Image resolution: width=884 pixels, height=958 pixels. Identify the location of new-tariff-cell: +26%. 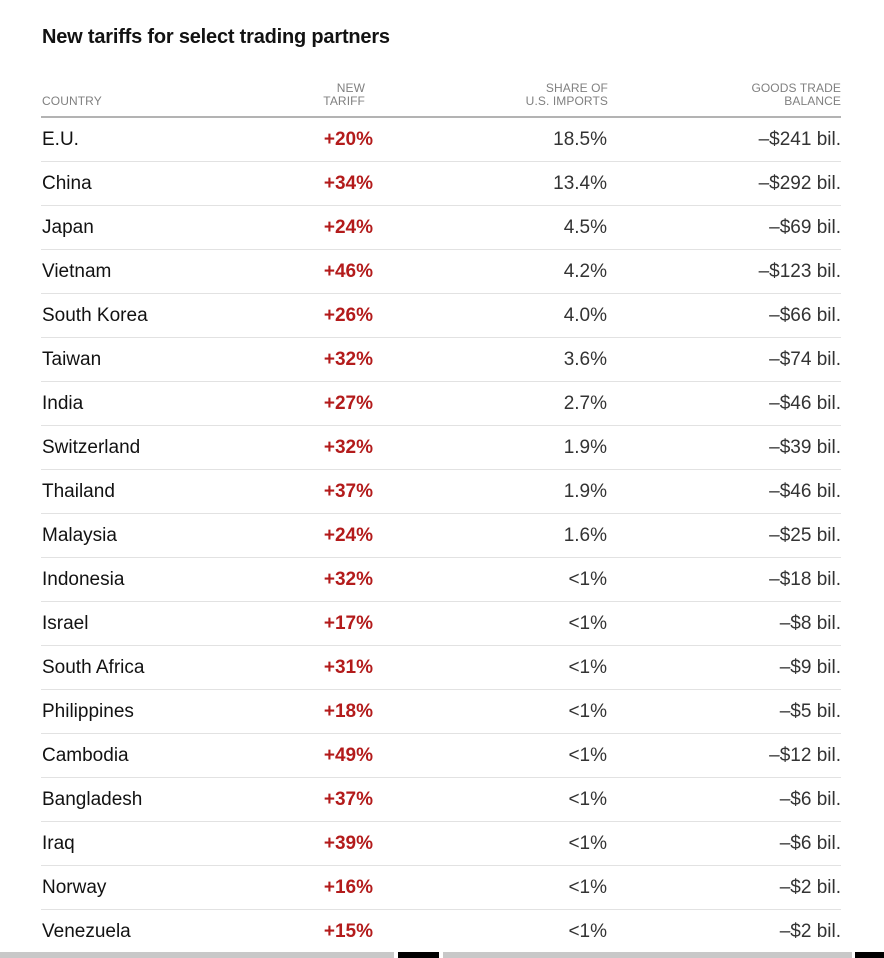
(348, 315).